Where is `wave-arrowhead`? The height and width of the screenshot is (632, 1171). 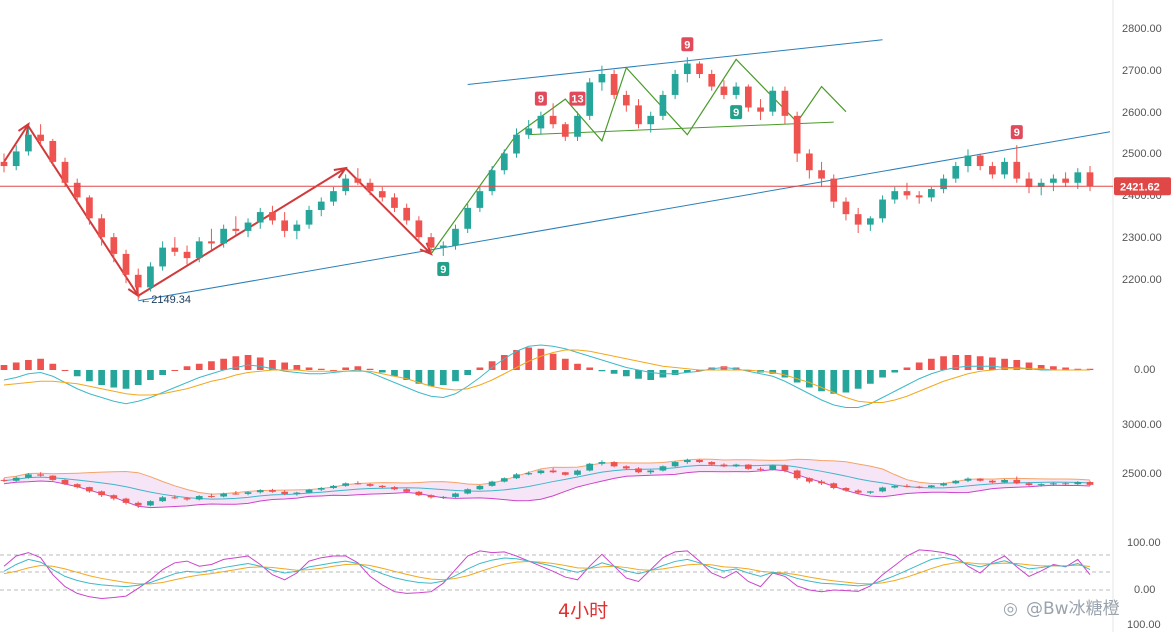
wave-arrowhead is located at coordinates (23, 129).